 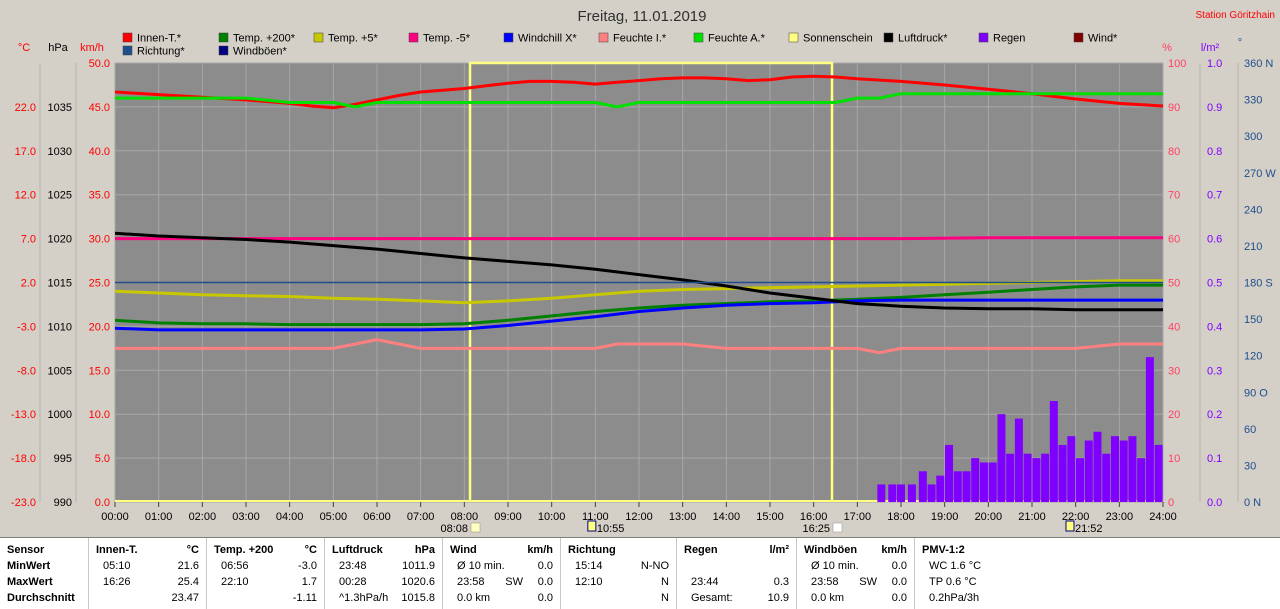 I want to click on summary-header-row: PMV-1:2, so click(x=975, y=550).